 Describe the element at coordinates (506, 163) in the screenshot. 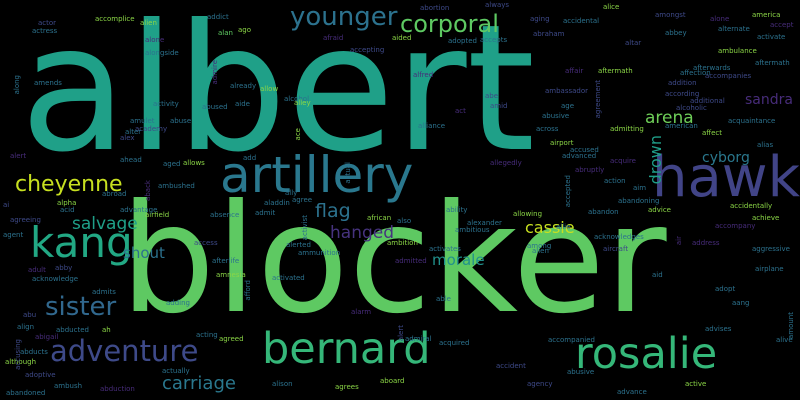

I see `cloud-word: allegedly` at that location.